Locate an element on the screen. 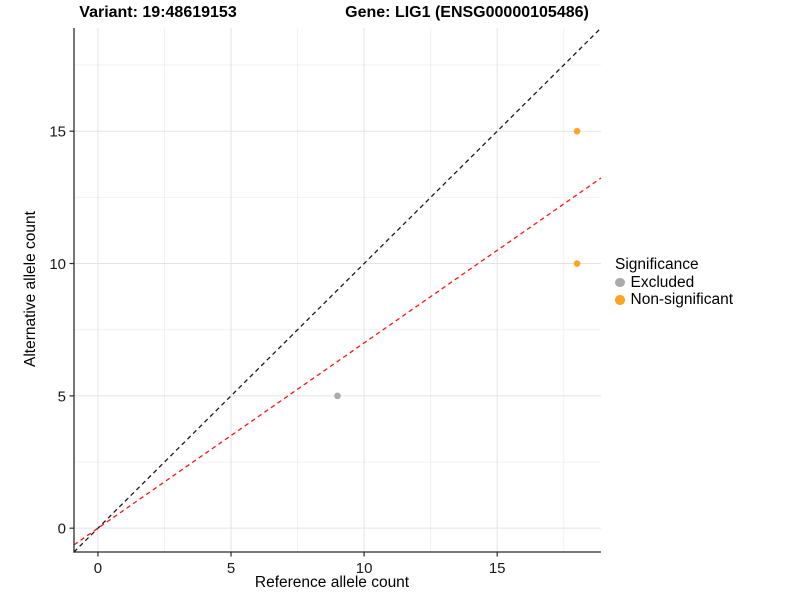 Image resolution: width=800 pixels, height=600 pixels. variant-title: Variant: 19:48619153 is located at coordinates (158, 12).